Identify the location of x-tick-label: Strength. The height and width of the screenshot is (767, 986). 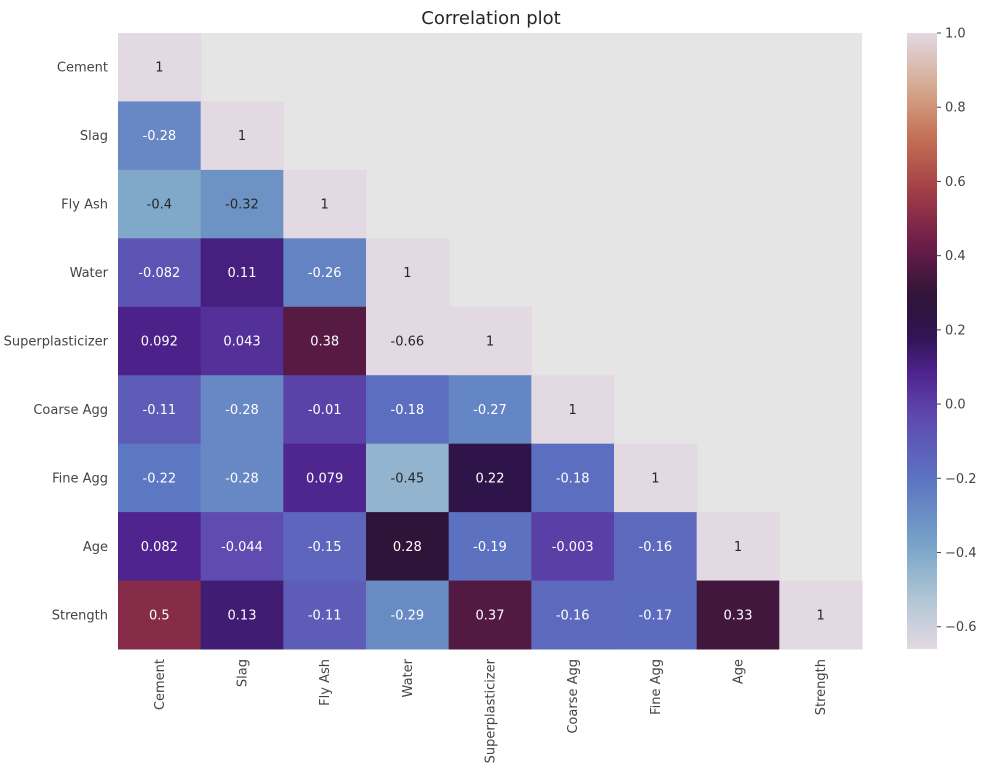
(821, 687).